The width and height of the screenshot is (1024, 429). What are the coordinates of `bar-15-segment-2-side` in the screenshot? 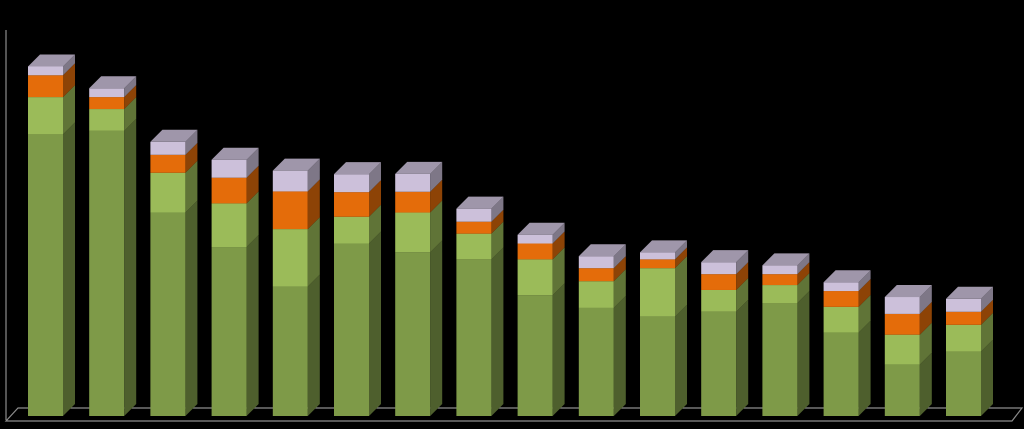 It's located at (925, 343).